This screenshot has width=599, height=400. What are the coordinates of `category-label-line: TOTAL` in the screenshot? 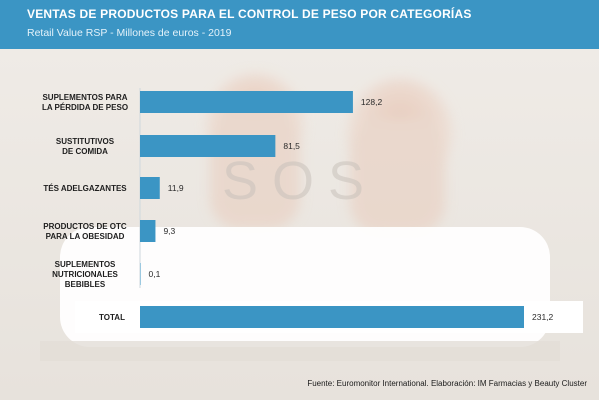 It's located at (112, 317).